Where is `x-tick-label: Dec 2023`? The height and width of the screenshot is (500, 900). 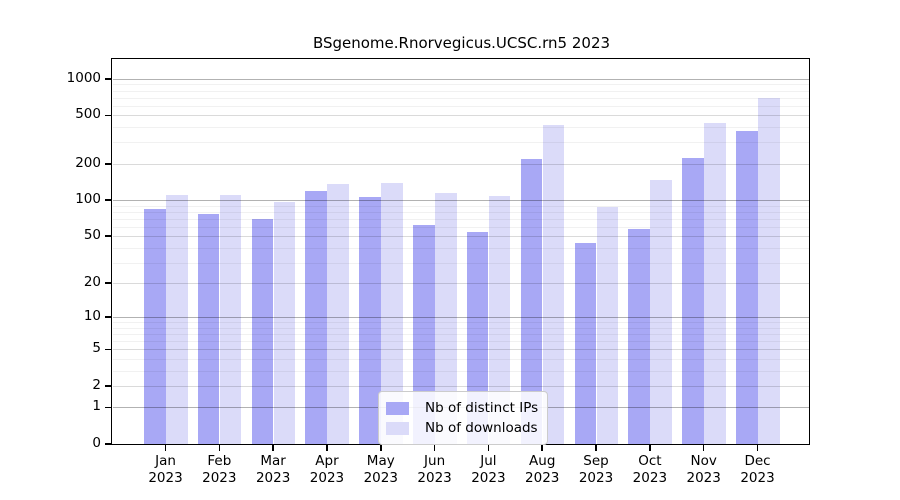 x-tick-label: Dec 2023 is located at coordinates (758, 470).